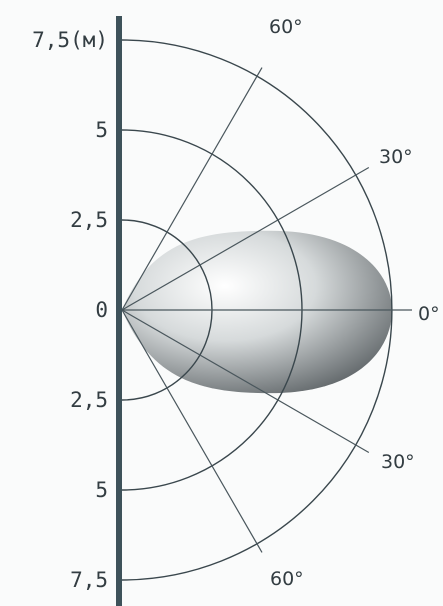 This screenshot has height=606, width=443. Describe the element at coordinates (119, 311) in the screenshot. I see `mounting-wall` at that location.